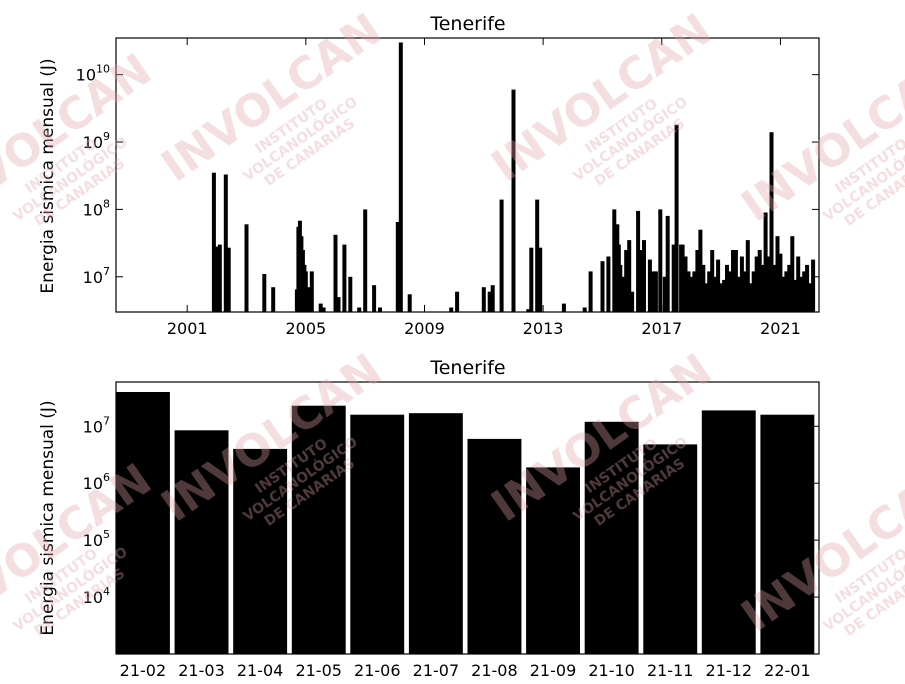 The image size is (905, 684). What do you see at coordinates (96, 141) in the screenshot?
I see `chart-top-y-tick-label: 10⁹` at bounding box center [96, 141].